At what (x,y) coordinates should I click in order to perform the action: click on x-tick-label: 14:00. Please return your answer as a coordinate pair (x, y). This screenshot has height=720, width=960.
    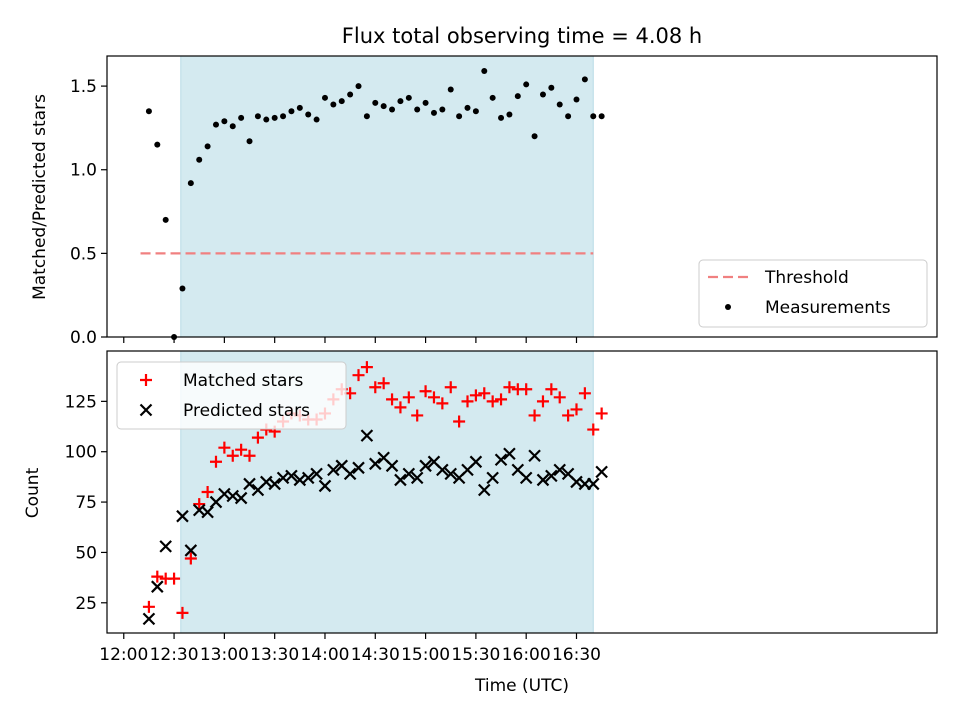
    Looking at the image, I should click on (324, 655).